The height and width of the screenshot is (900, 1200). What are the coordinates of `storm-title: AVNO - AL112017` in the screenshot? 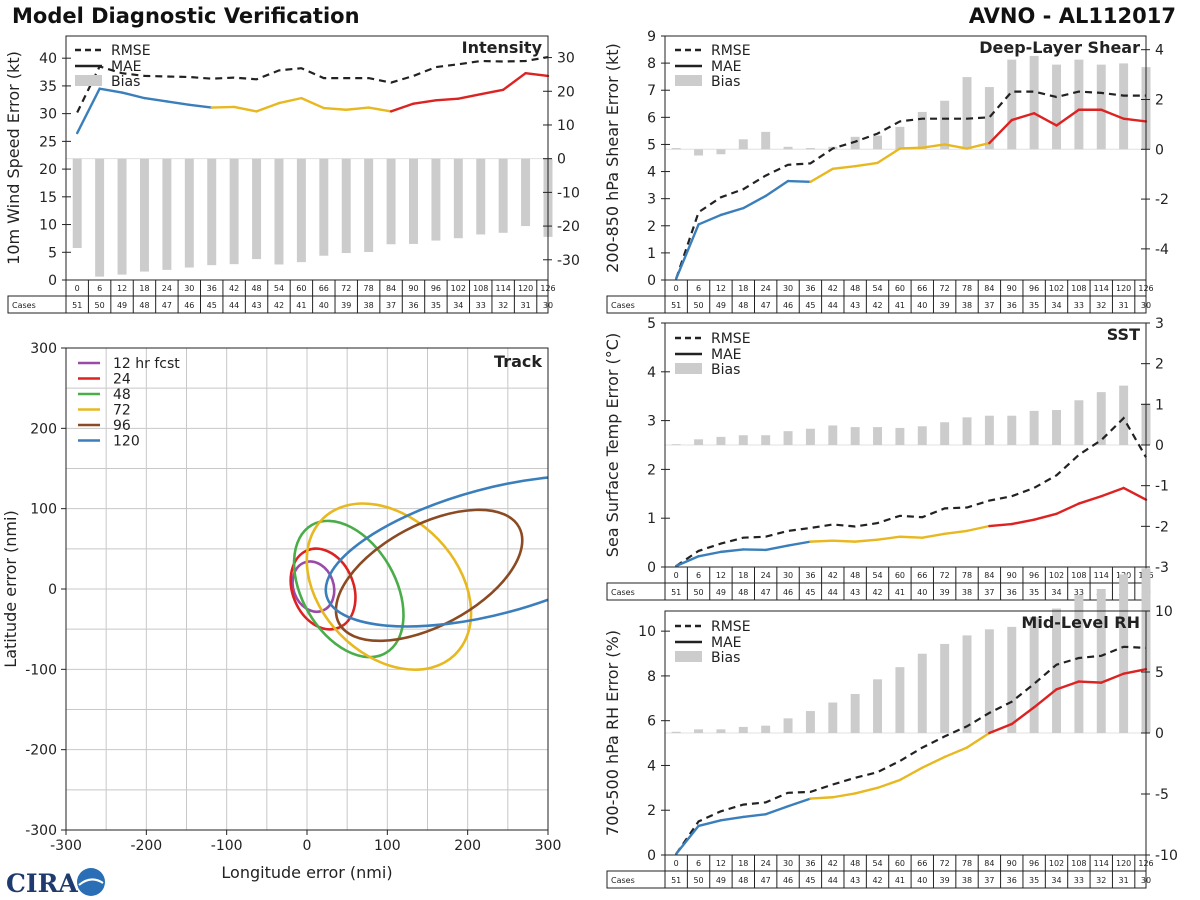 It's located at (1072, 16).